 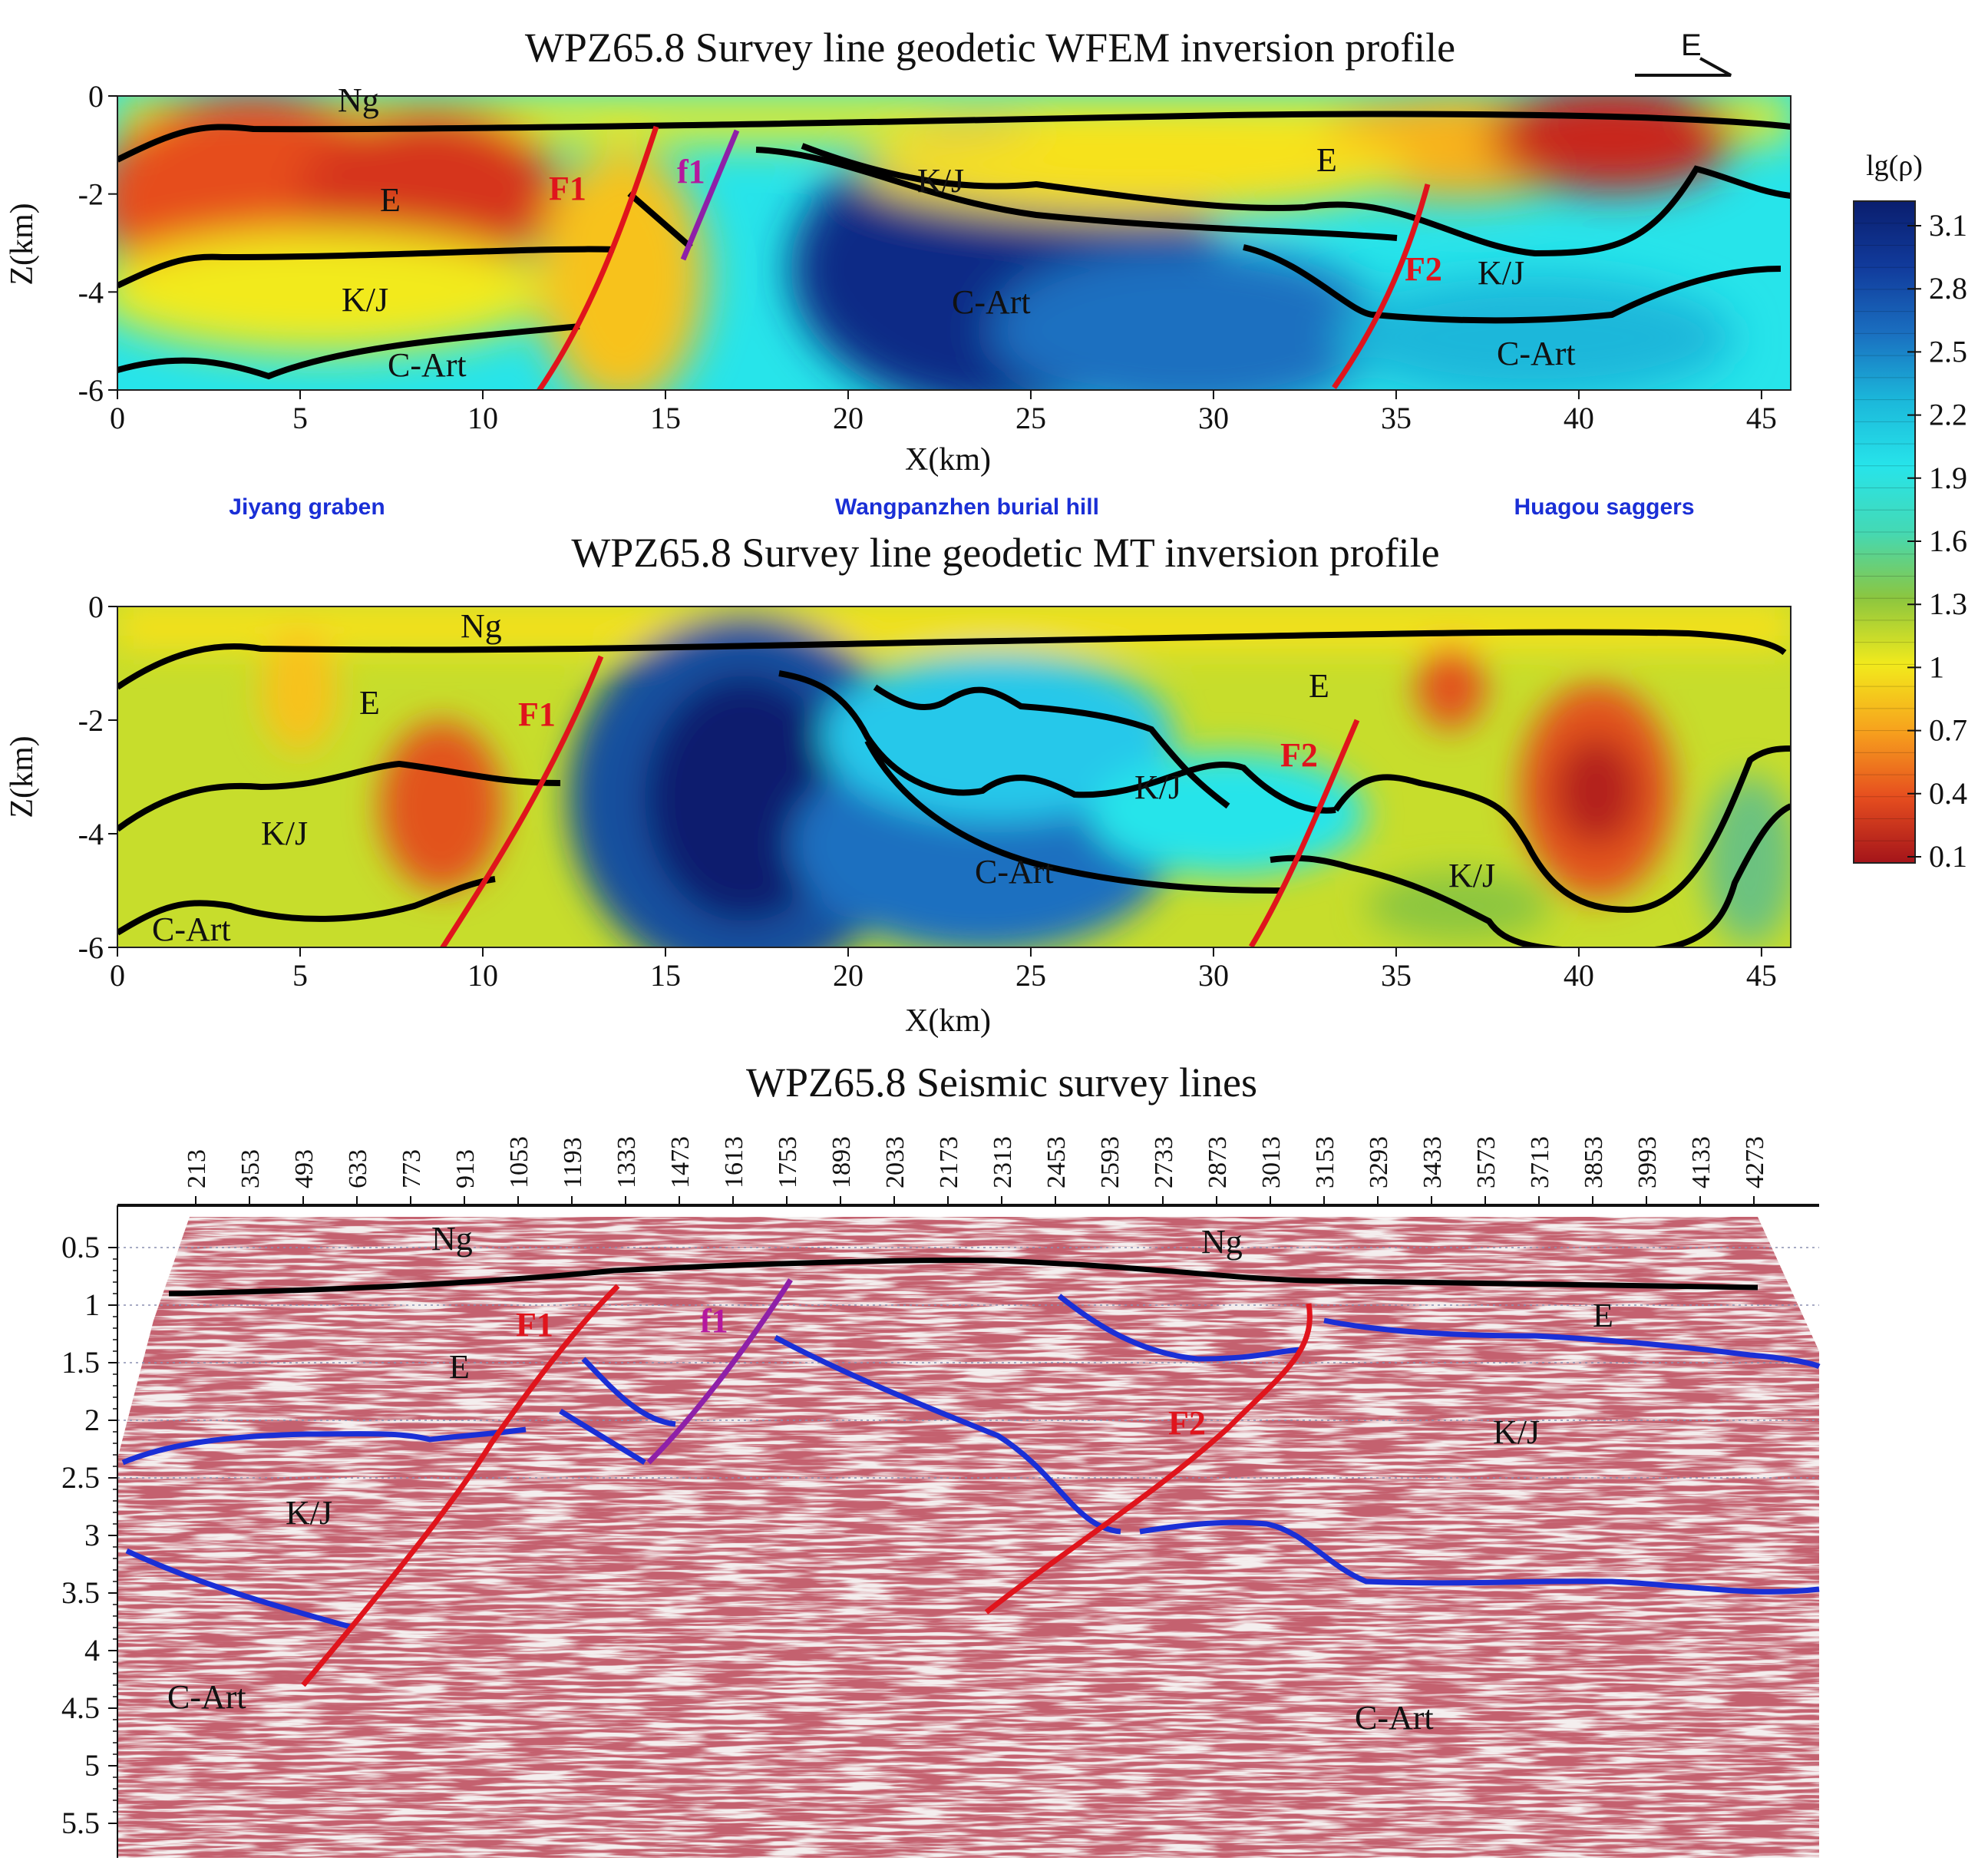 What do you see at coordinates (1471, 875) in the screenshot?
I see `mt-unit-kj-right: K/J` at bounding box center [1471, 875].